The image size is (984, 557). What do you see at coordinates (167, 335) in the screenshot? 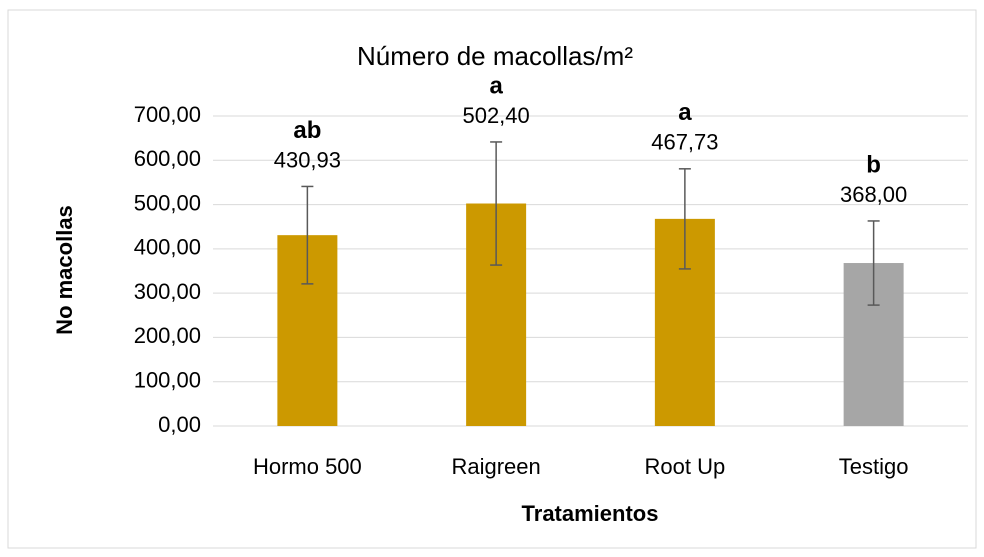
I see `y-tick-label: 200,00` at bounding box center [167, 335].